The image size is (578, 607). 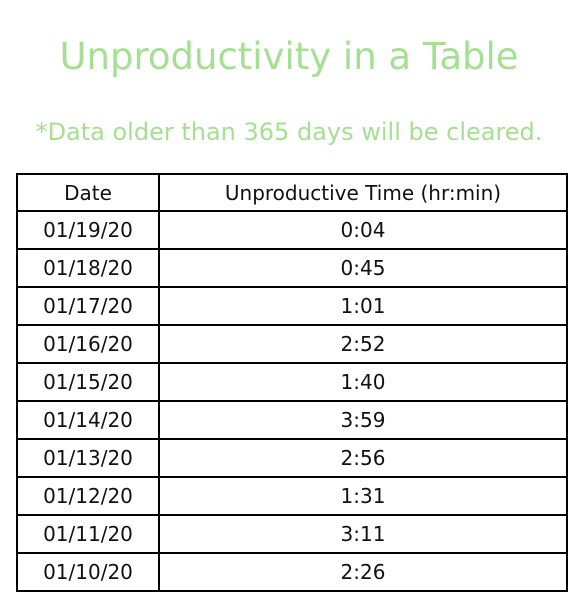 What do you see at coordinates (88, 230) in the screenshot?
I see `date-cell: 01/19/20` at bounding box center [88, 230].